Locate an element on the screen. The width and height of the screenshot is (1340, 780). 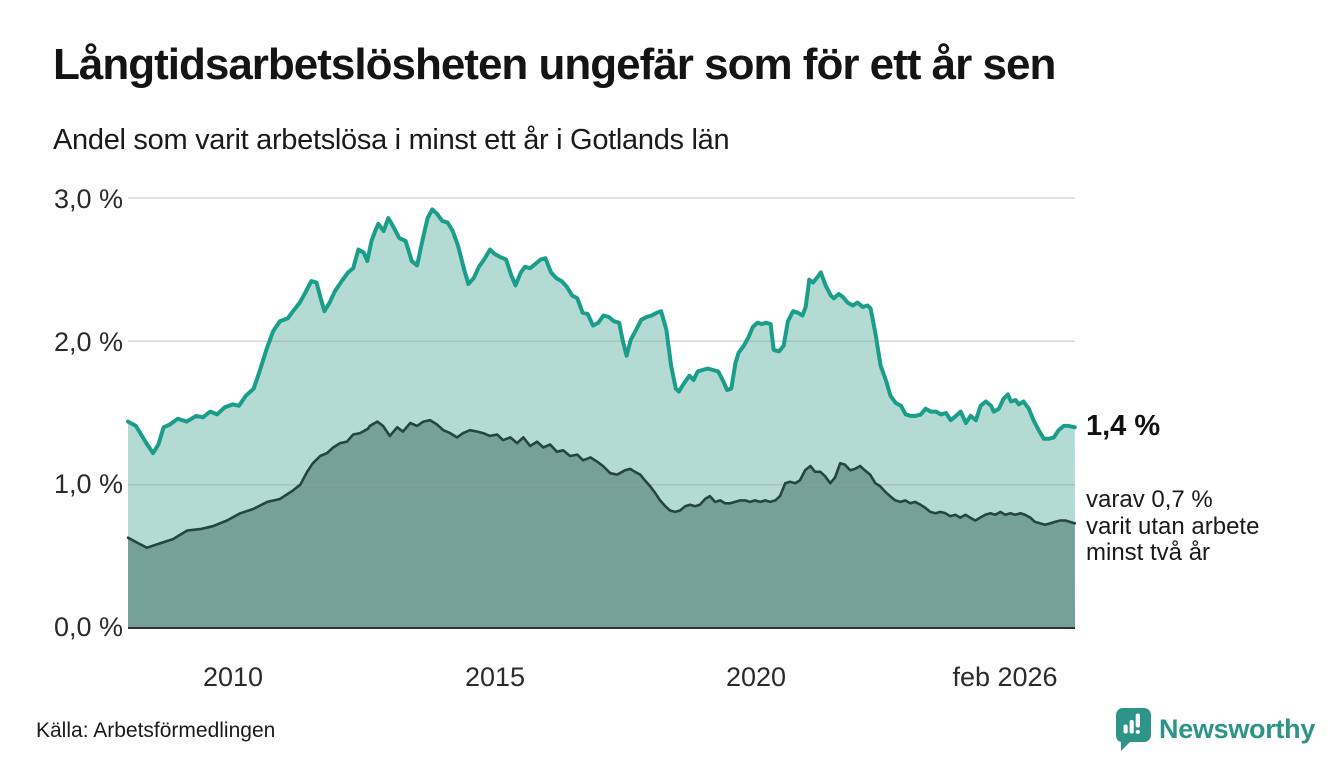
x-axis-tick-2020: 2020 is located at coordinates (756, 677).